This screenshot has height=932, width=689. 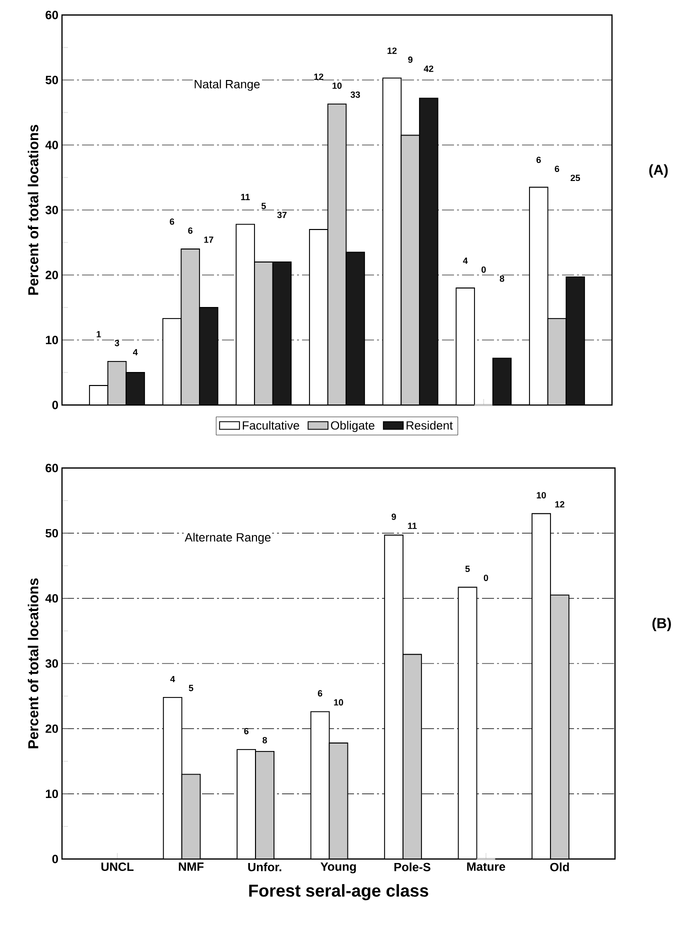 What do you see at coordinates (265, 867) in the screenshot?
I see `x-tick-label: Unfor.` at bounding box center [265, 867].